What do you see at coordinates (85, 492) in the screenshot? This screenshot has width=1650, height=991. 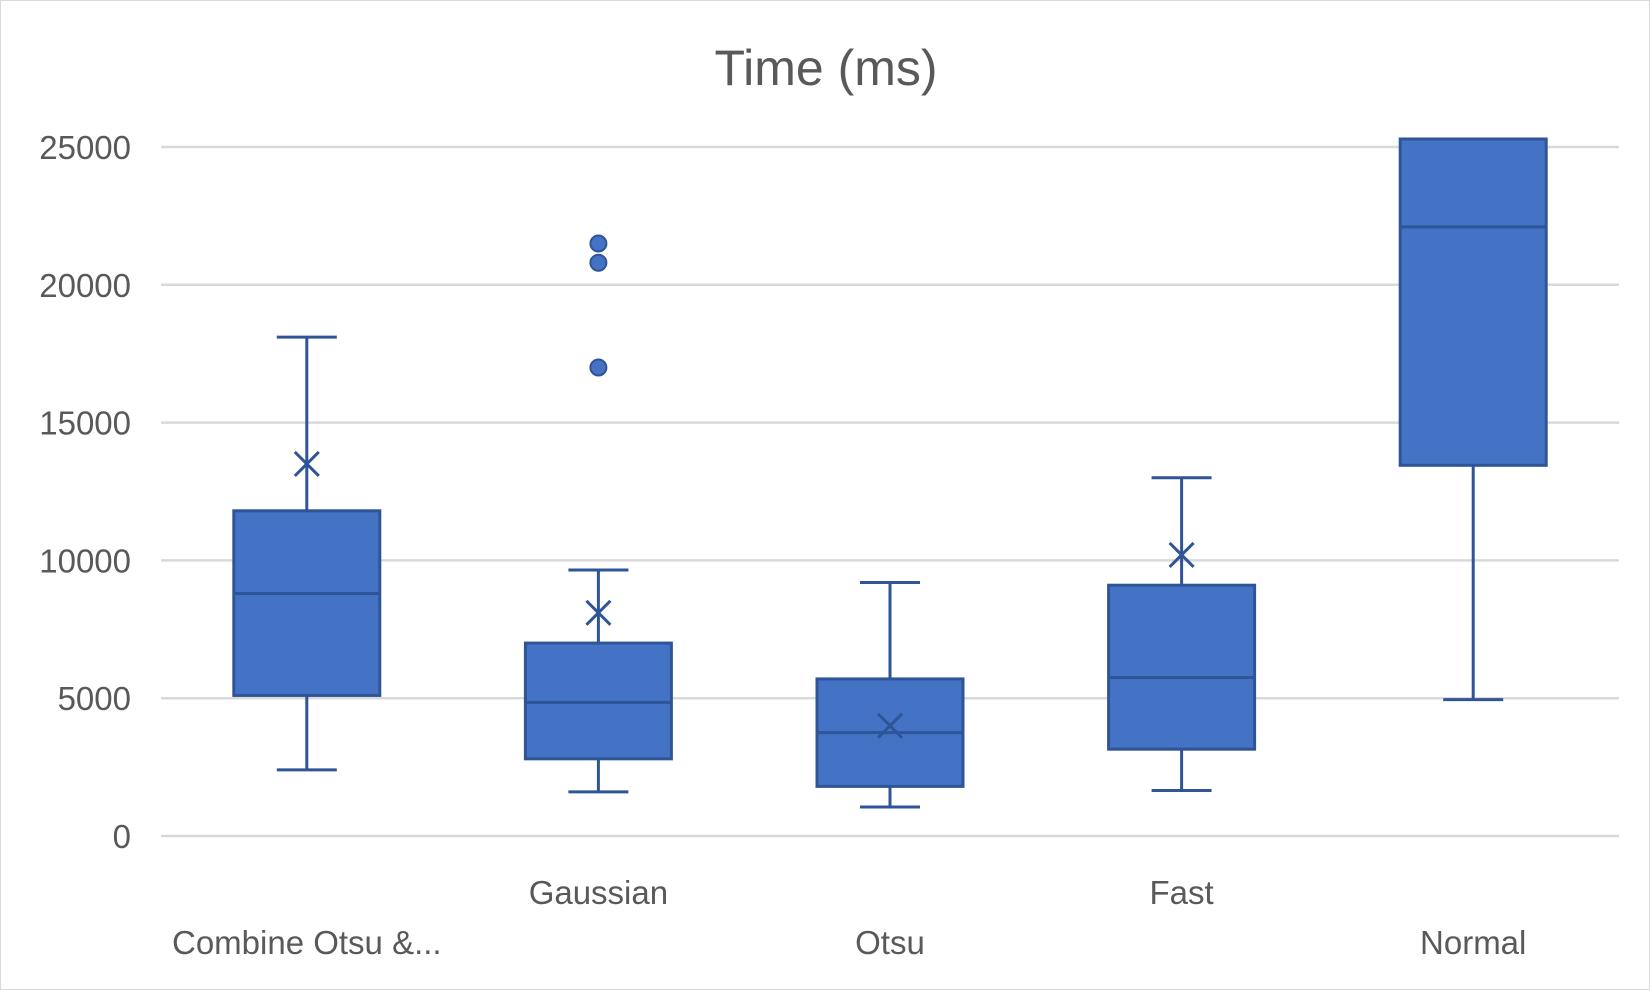 I see `y-axis-tick-labels: 0 5000 10000 15000 20000 25000` at bounding box center [85, 492].